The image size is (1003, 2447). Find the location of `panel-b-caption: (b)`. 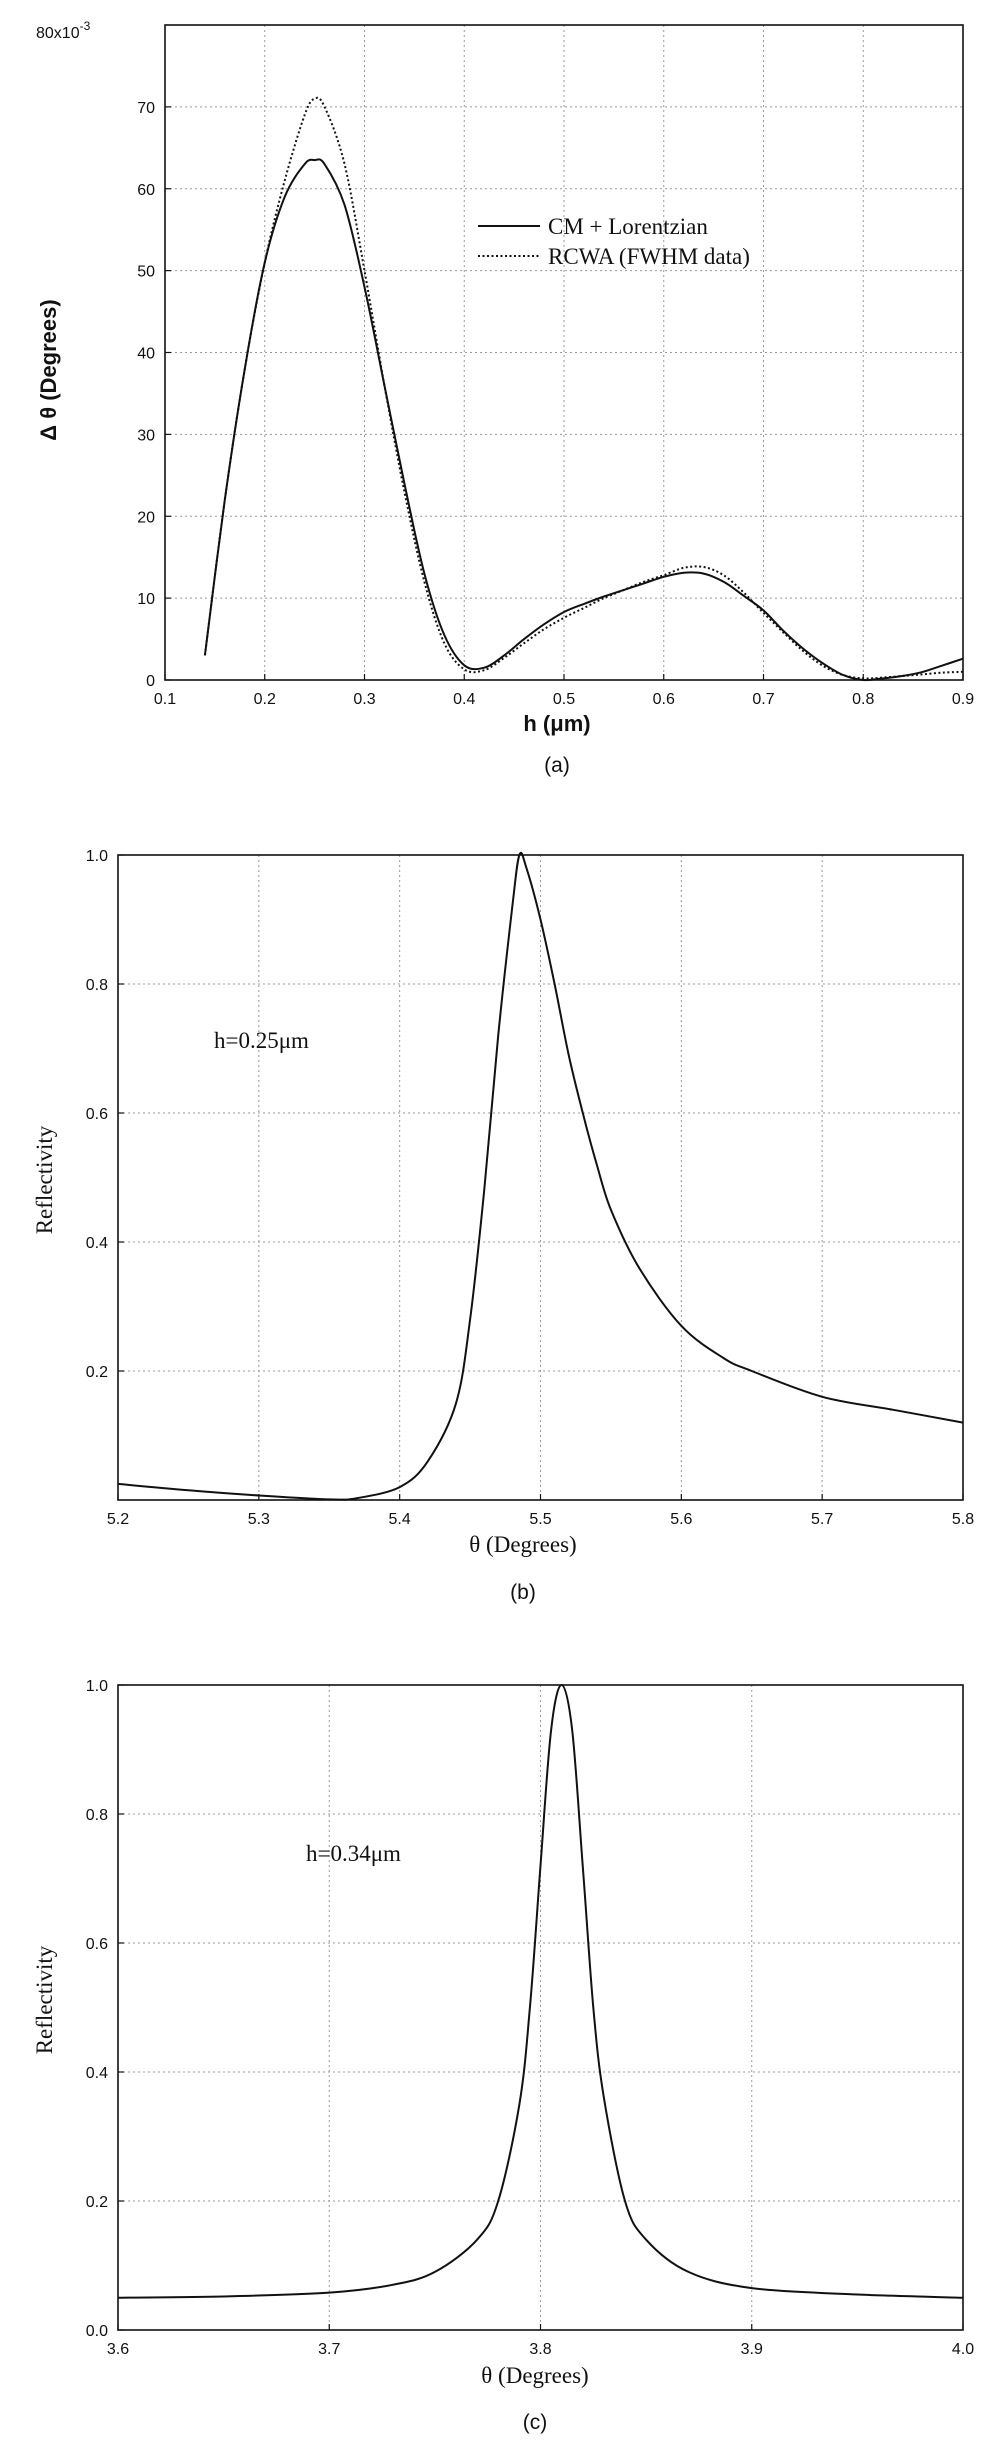

panel-b-caption: (b) is located at coordinates (523, 1592).